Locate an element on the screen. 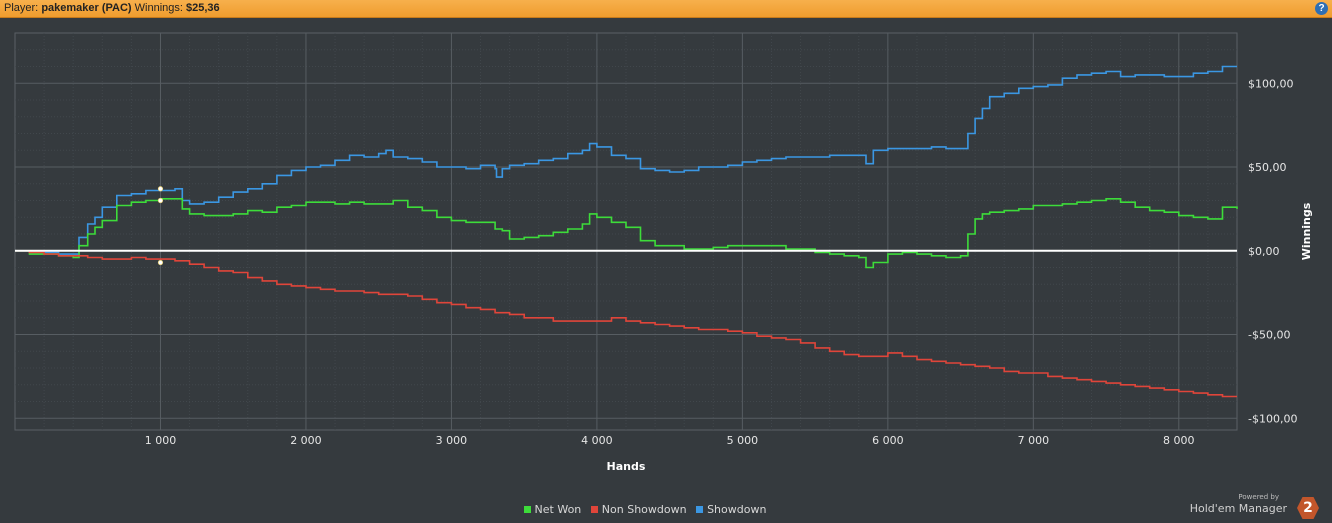 The height and width of the screenshot is (523, 1332). legend-item-net-won: Net Won is located at coordinates (552, 509).